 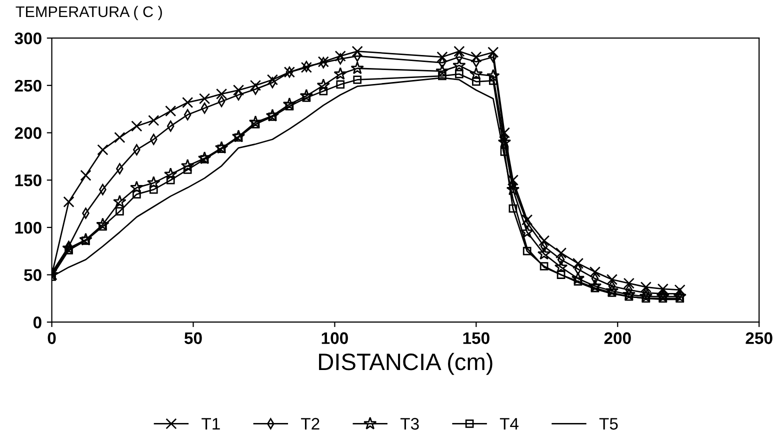 What do you see at coordinates (28, 180) in the screenshot?
I see `y-tick-label: 150` at bounding box center [28, 180].